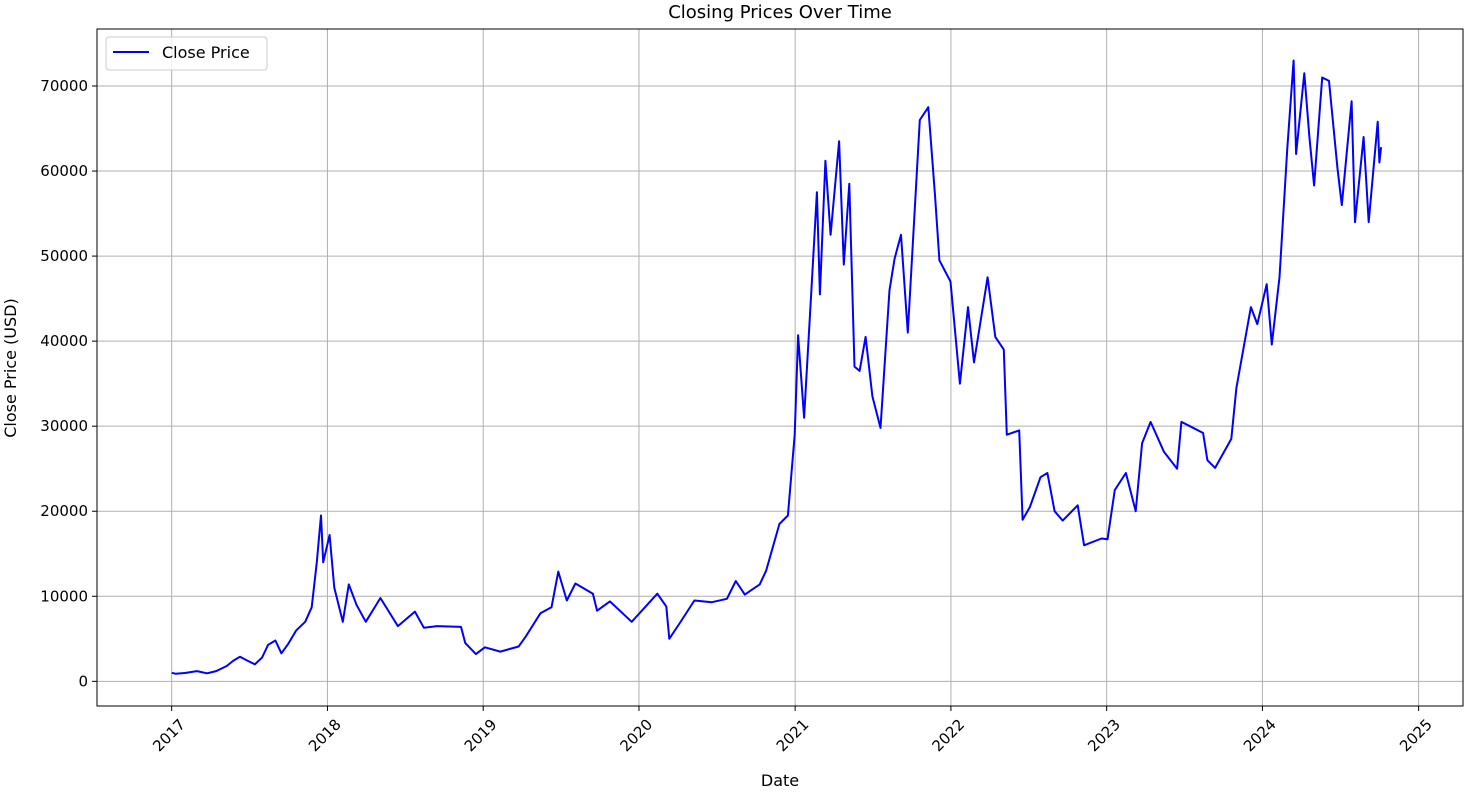 This screenshot has width=1476, height=799. What do you see at coordinates (780, 12) in the screenshot?
I see `chart-title: Closing Prices Over Time` at bounding box center [780, 12].